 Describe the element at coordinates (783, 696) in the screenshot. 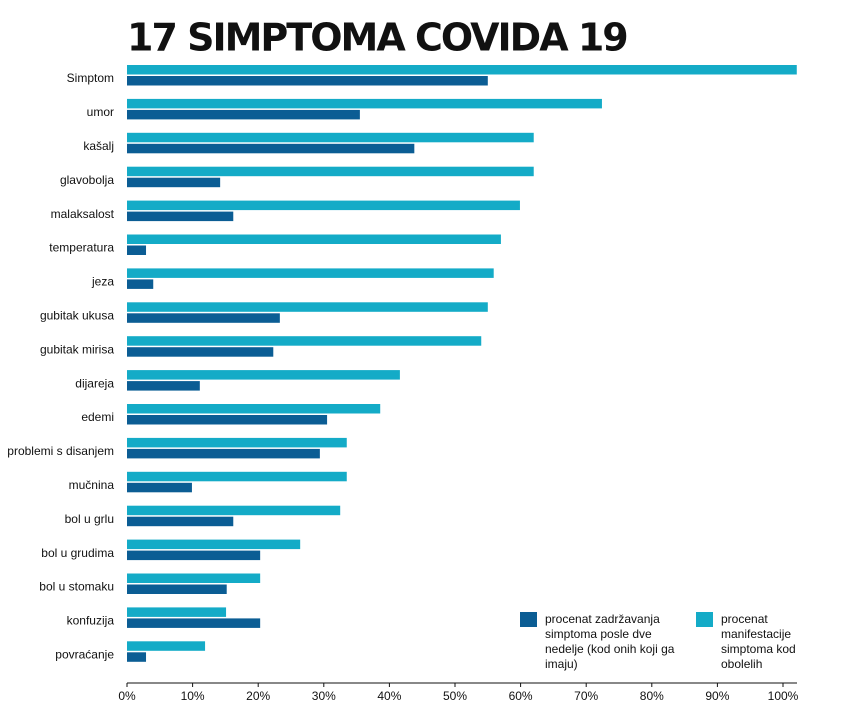

I see `x-tick-label: 100%` at that location.